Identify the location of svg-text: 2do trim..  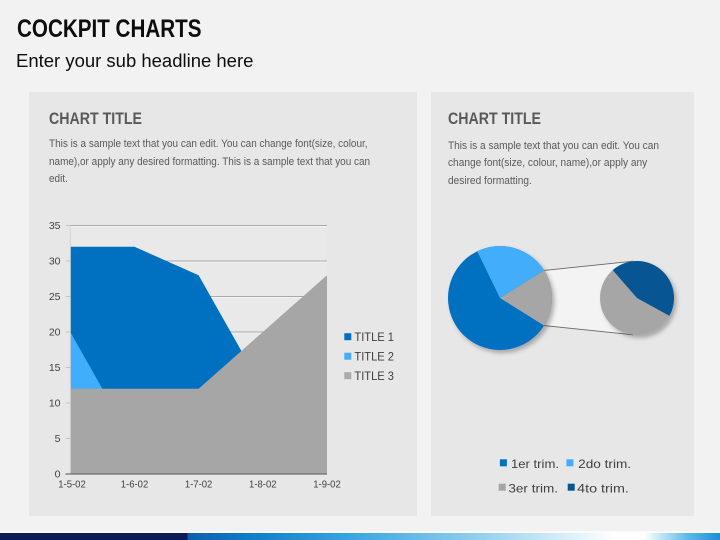
(604, 464).